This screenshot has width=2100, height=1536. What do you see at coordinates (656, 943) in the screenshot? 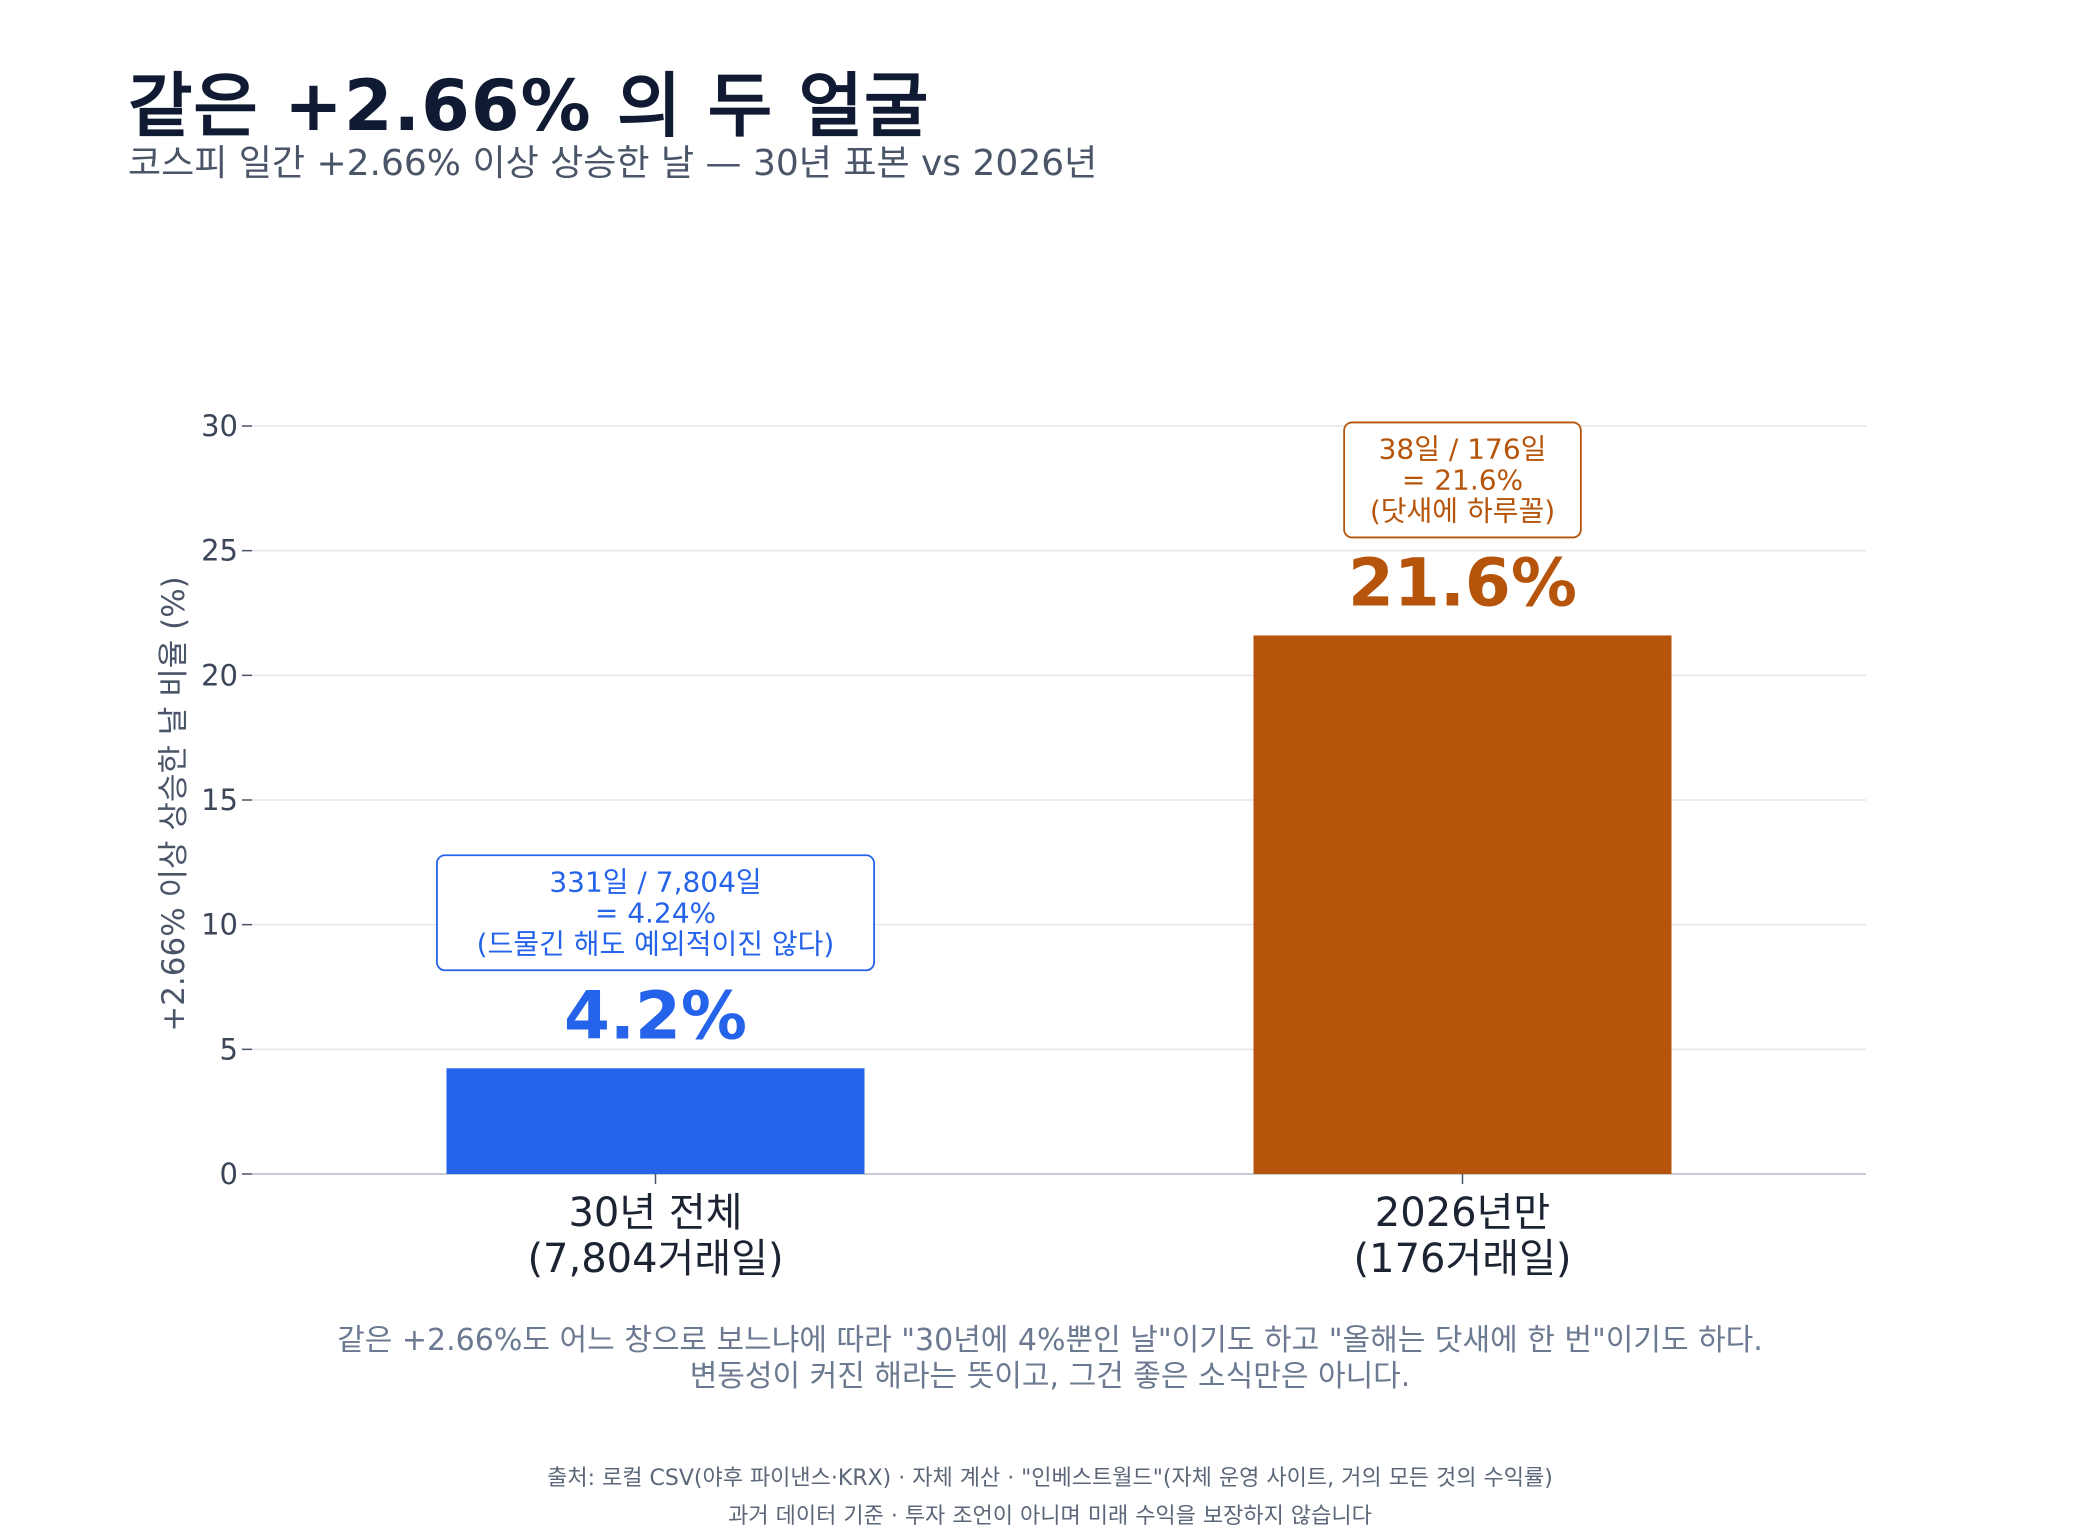
I see `annotation-line-1-3: (드물긴 해도 예외적이진 않다)` at bounding box center [656, 943].